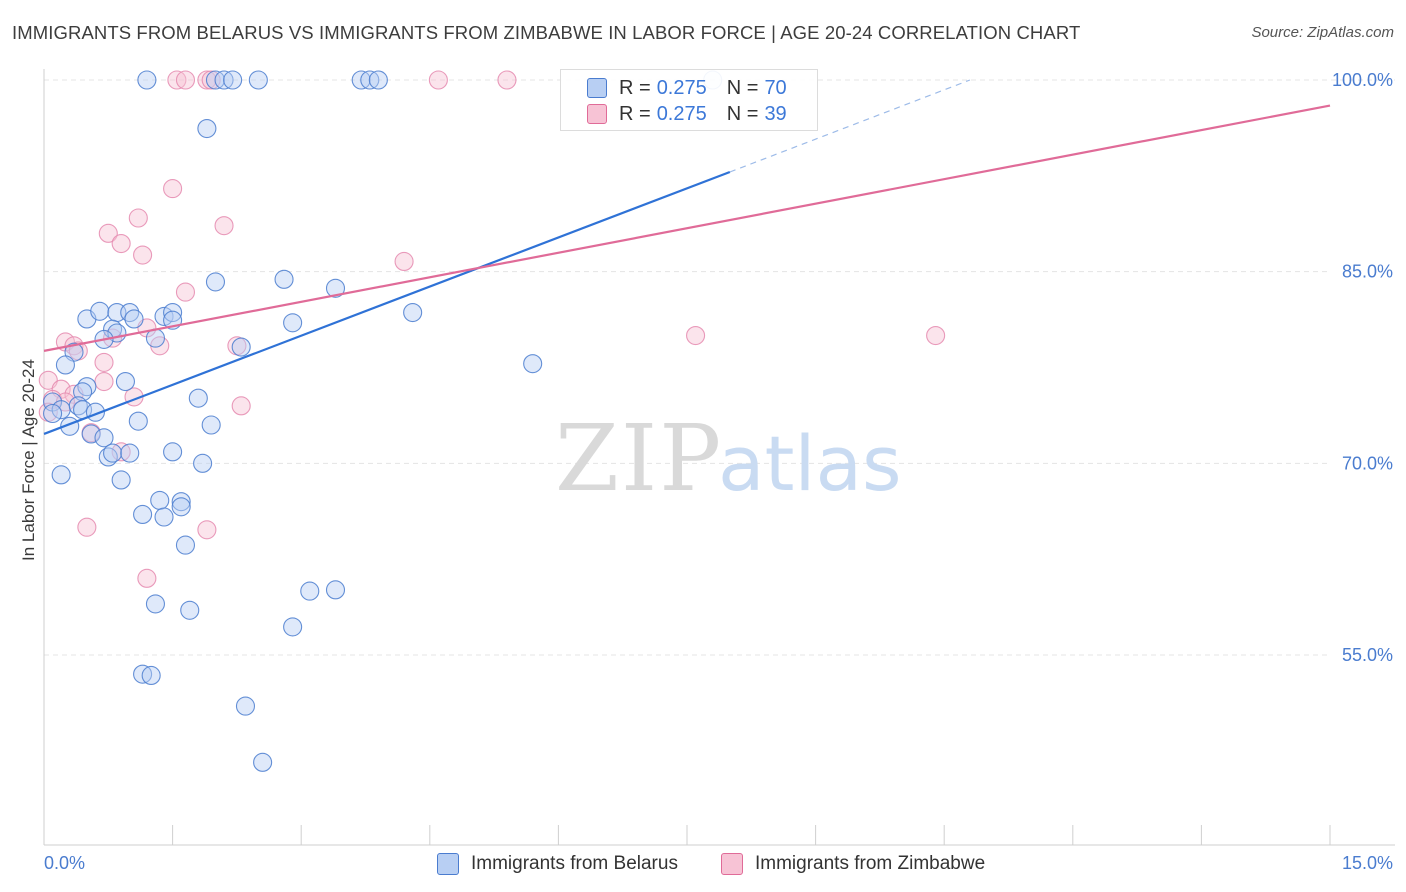 The height and width of the screenshot is (892, 1406). I want to click on legend-swatch-belarus, so click(597, 88).